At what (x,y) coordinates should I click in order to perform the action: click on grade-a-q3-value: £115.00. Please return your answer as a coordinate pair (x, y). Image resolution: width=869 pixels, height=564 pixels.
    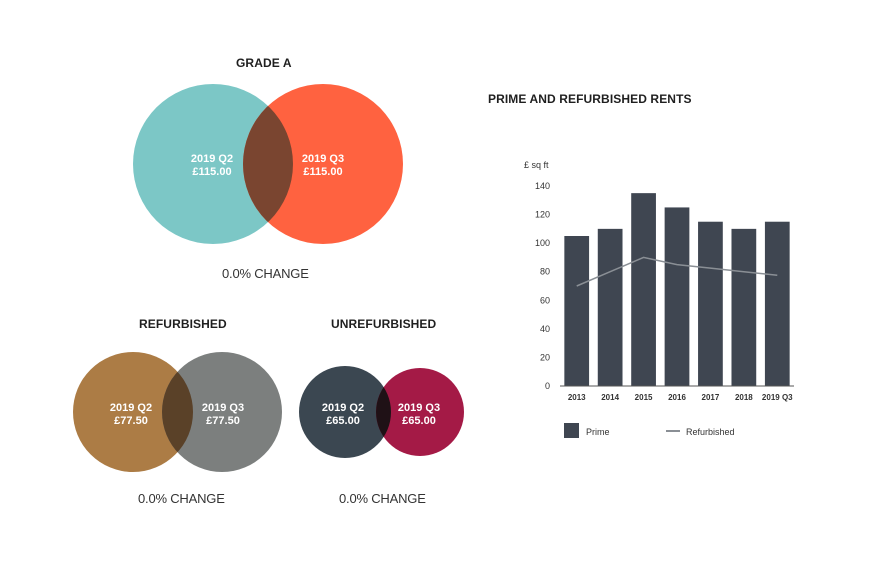
    Looking at the image, I should click on (322, 172).